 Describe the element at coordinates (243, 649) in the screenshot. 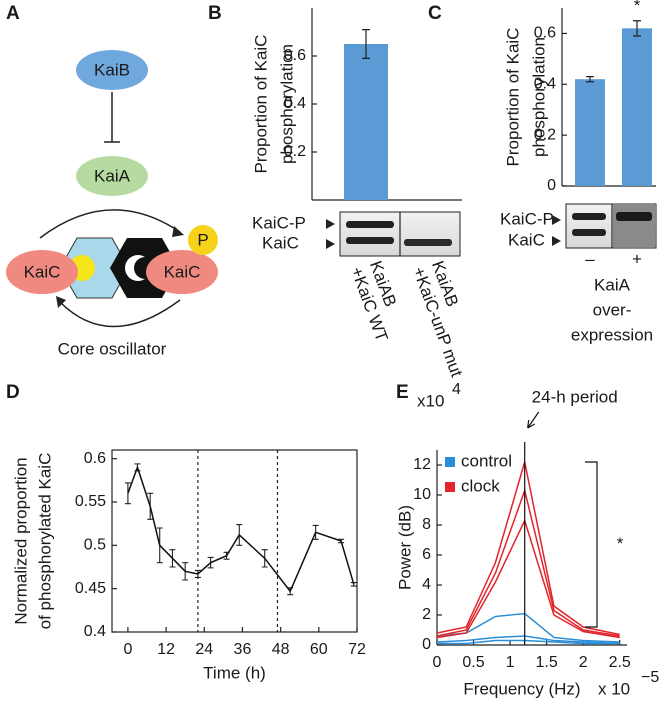

I see `x-tick-label: 36` at that location.